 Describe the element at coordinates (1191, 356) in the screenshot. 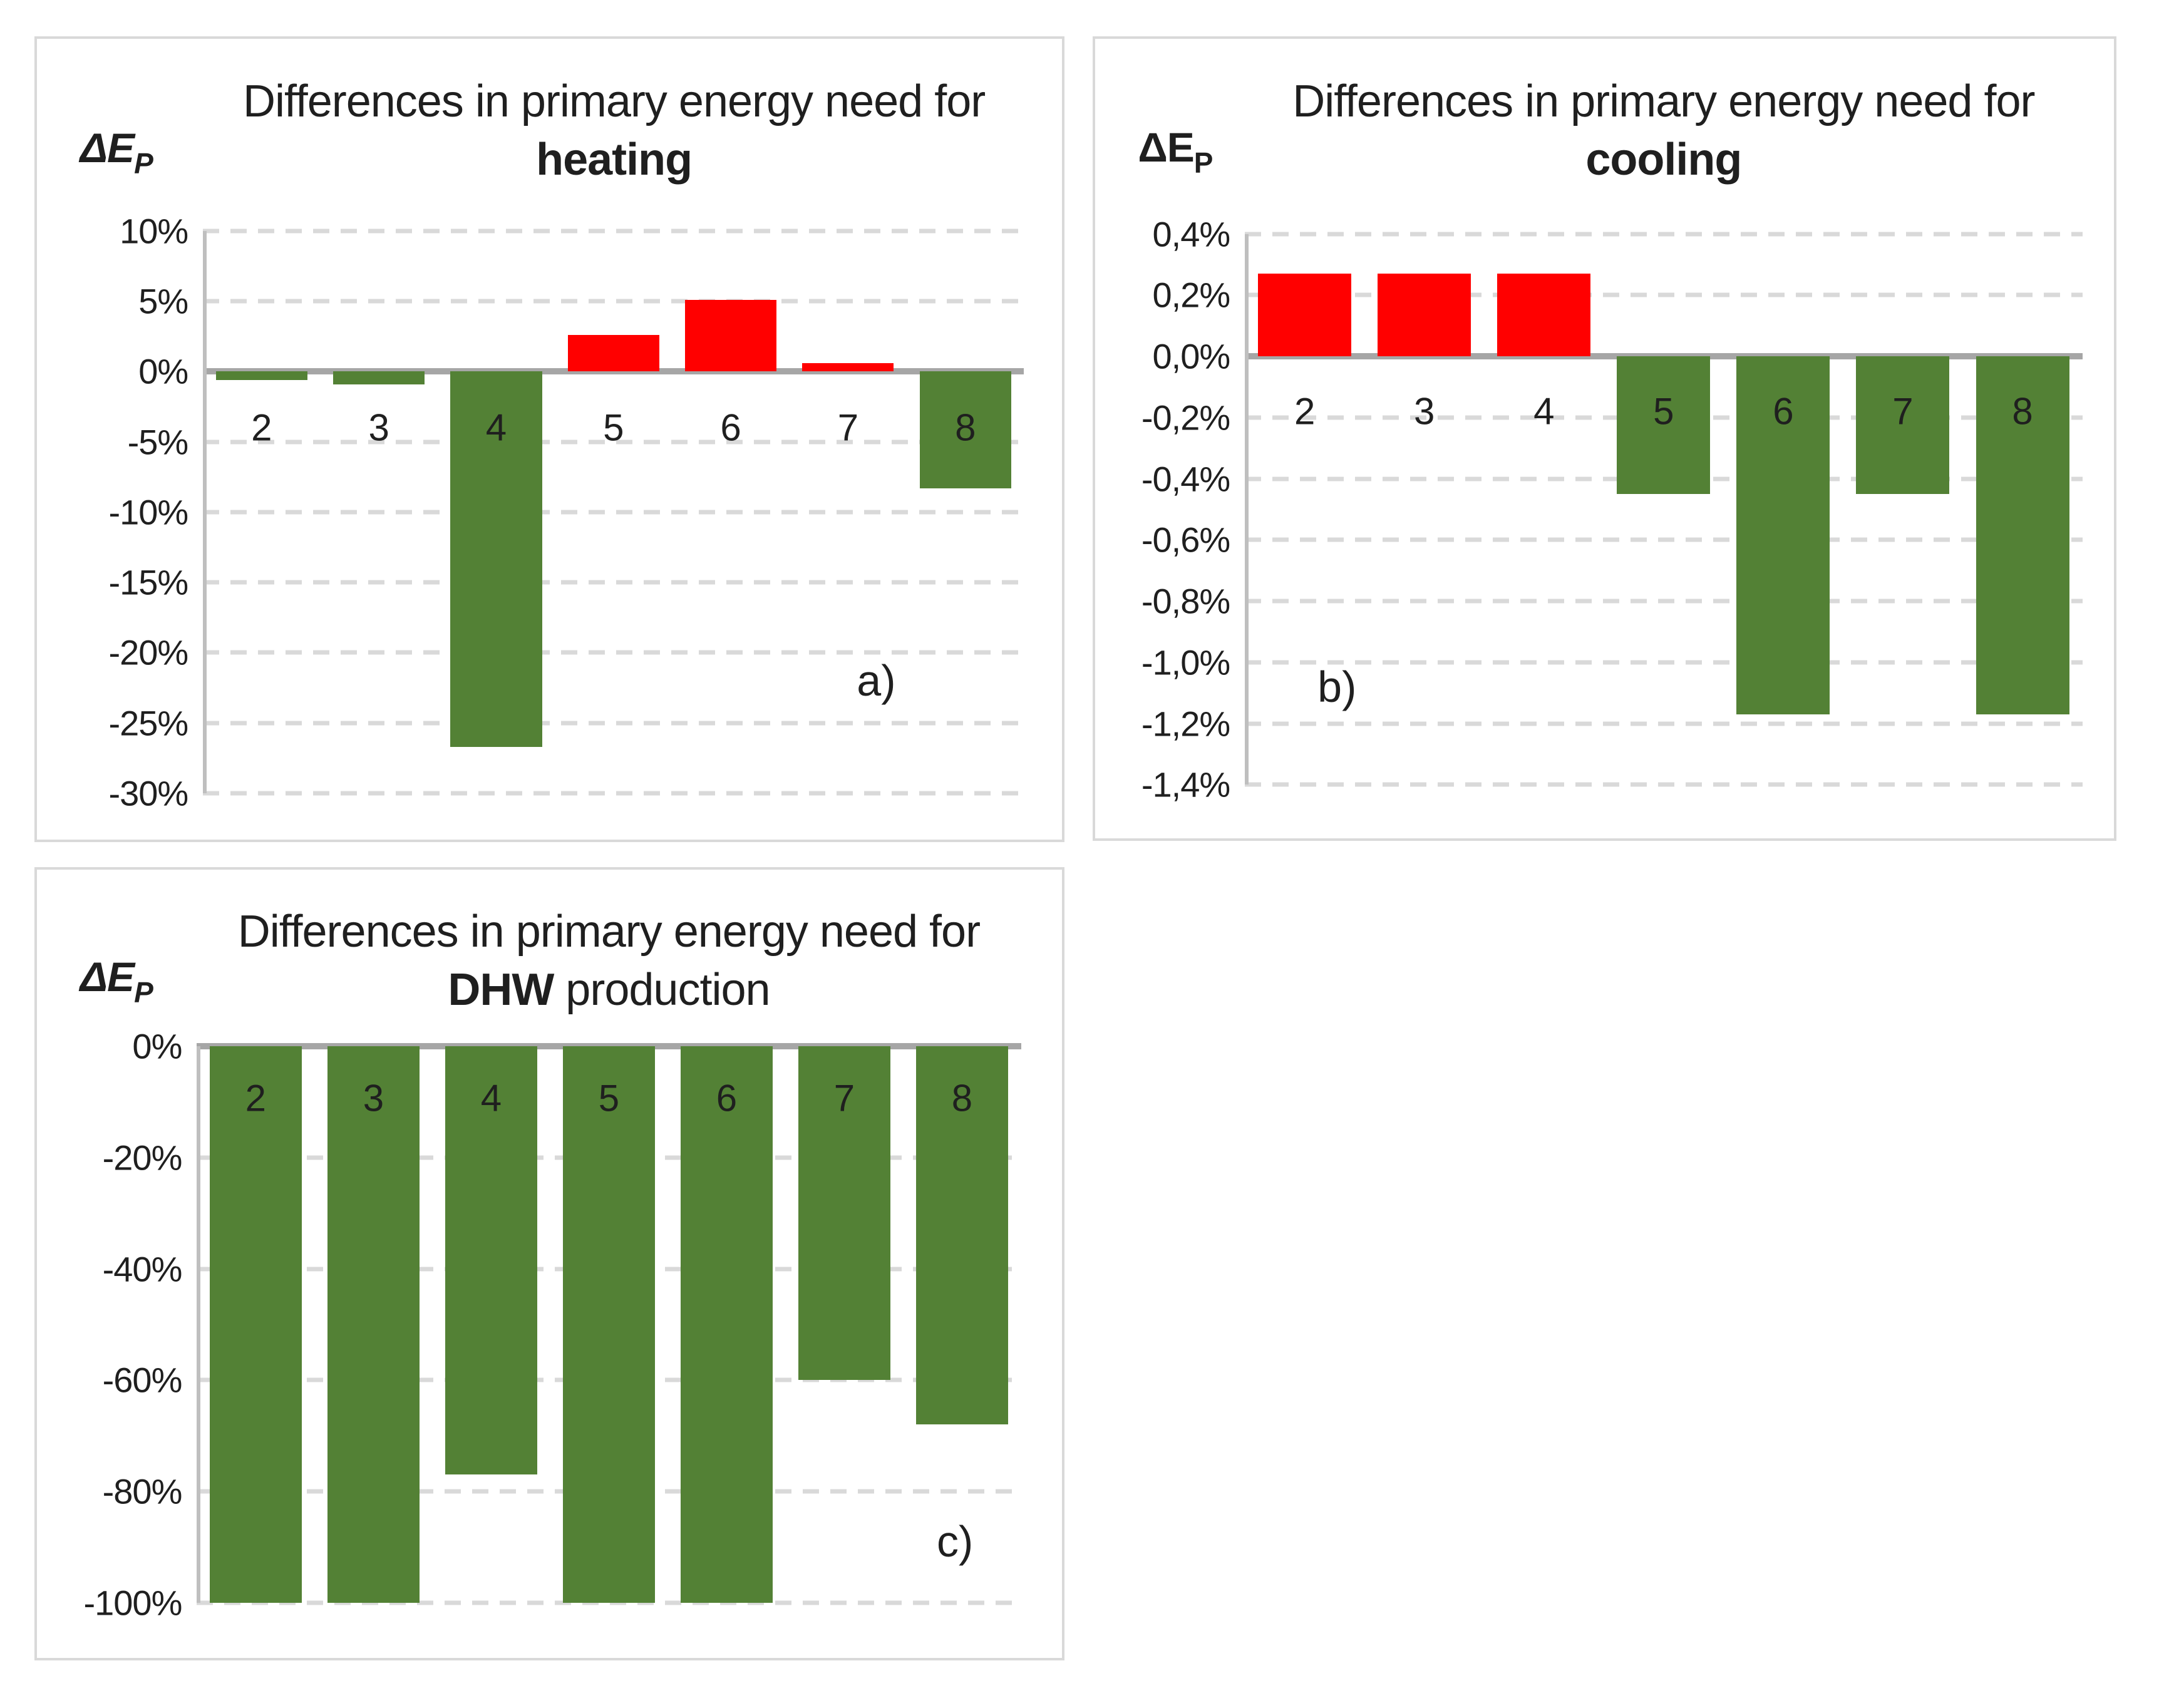

I see `y-tick-label: 0,0%` at that location.